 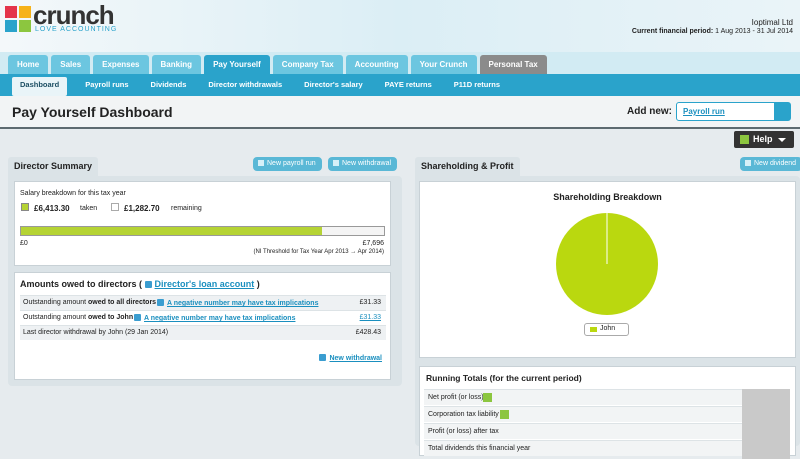 What do you see at coordinates (376, 64) in the screenshot?
I see `nav-tab: Accounting` at bounding box center [376, 64].